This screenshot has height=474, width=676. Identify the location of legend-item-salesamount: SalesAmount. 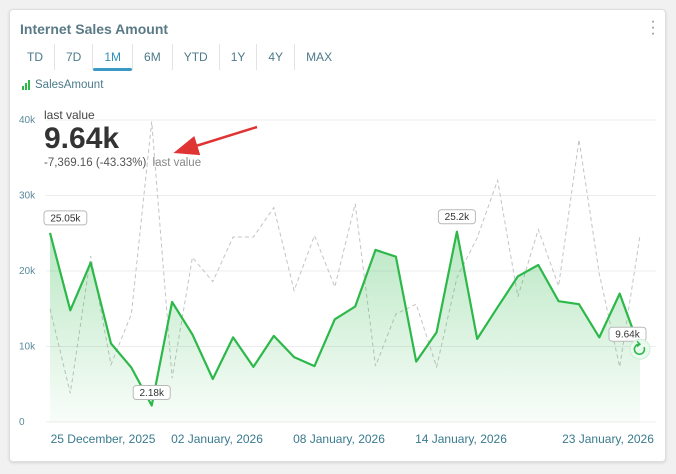
(62, 85).